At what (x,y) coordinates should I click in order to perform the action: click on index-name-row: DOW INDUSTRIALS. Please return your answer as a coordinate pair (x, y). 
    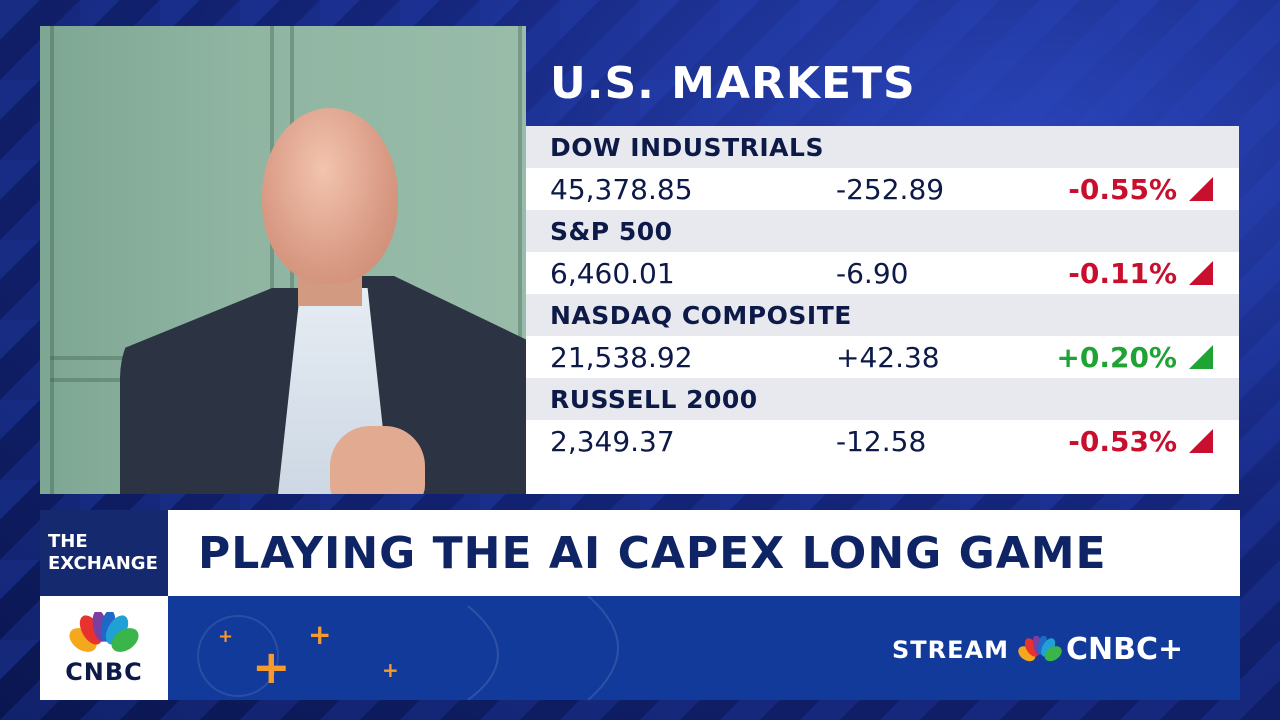
    Looking at the image, I should click on (882, 147).